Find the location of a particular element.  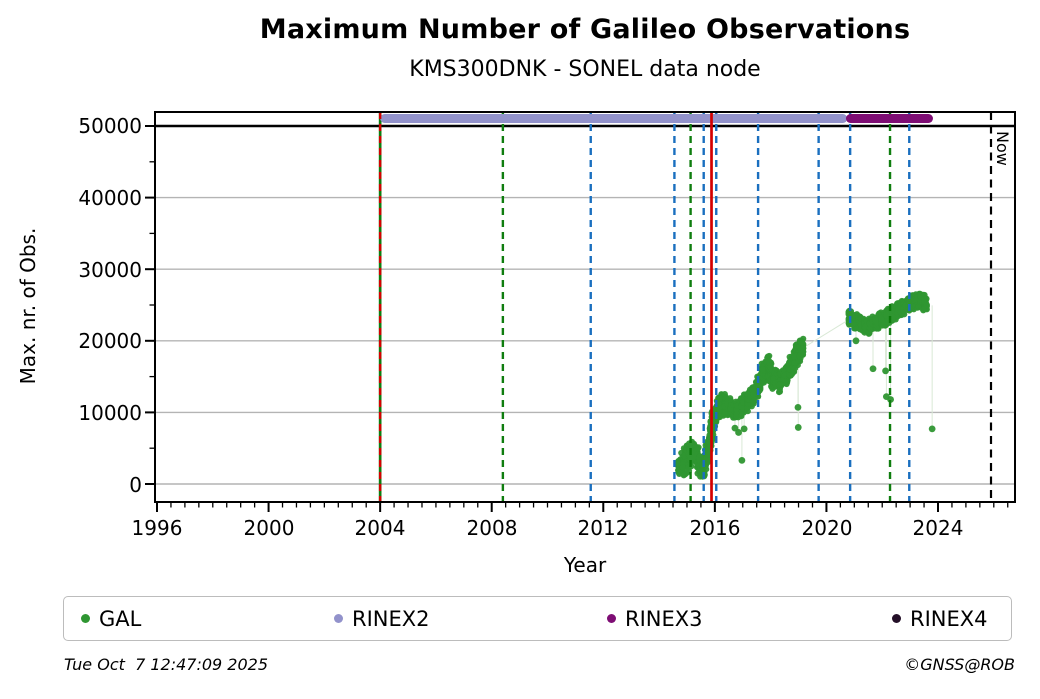

legend-label-gal: GAL is located at coordinates (120, 618).